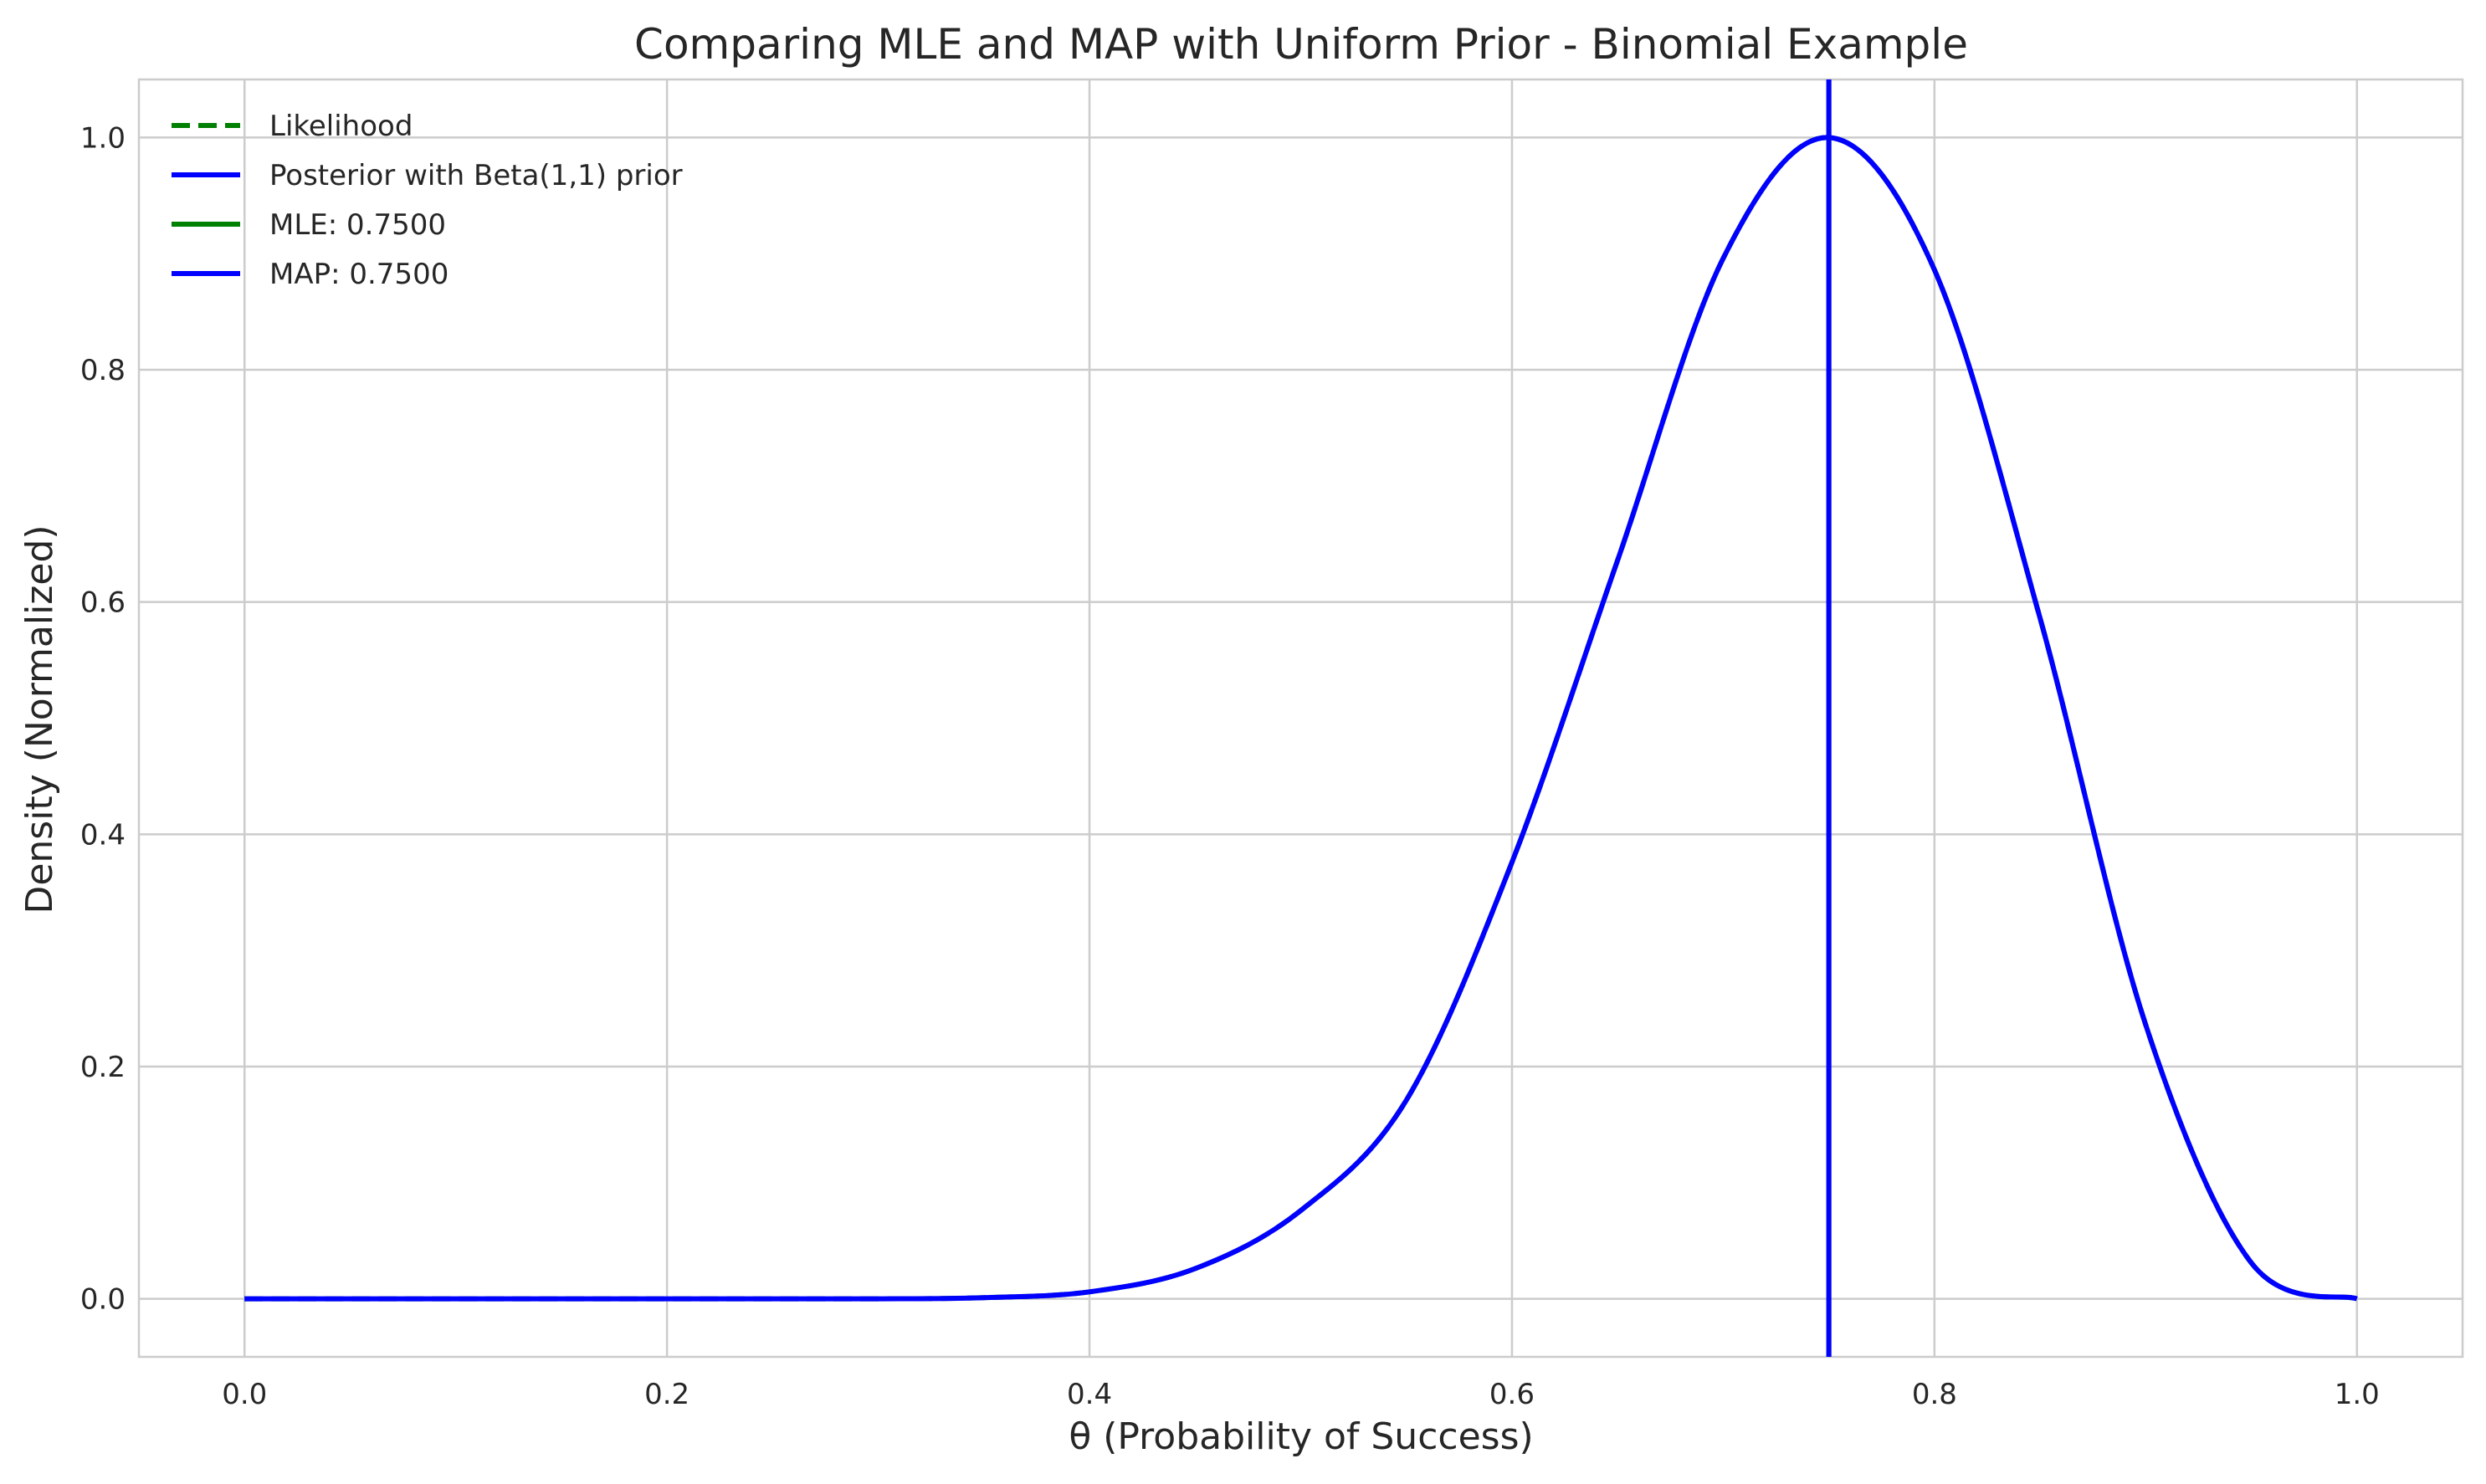  I want to click on legend-label: MAP: 0.7500, so click(359, 274).